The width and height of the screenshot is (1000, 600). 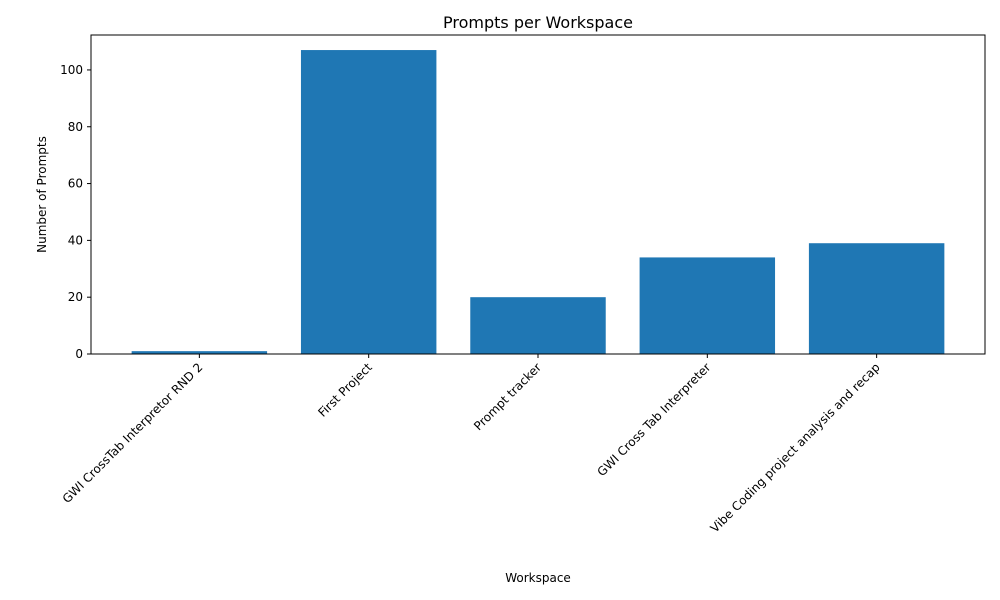 I want to click on x-tick-label: Prompt tracker, so click(x=507, y=396).